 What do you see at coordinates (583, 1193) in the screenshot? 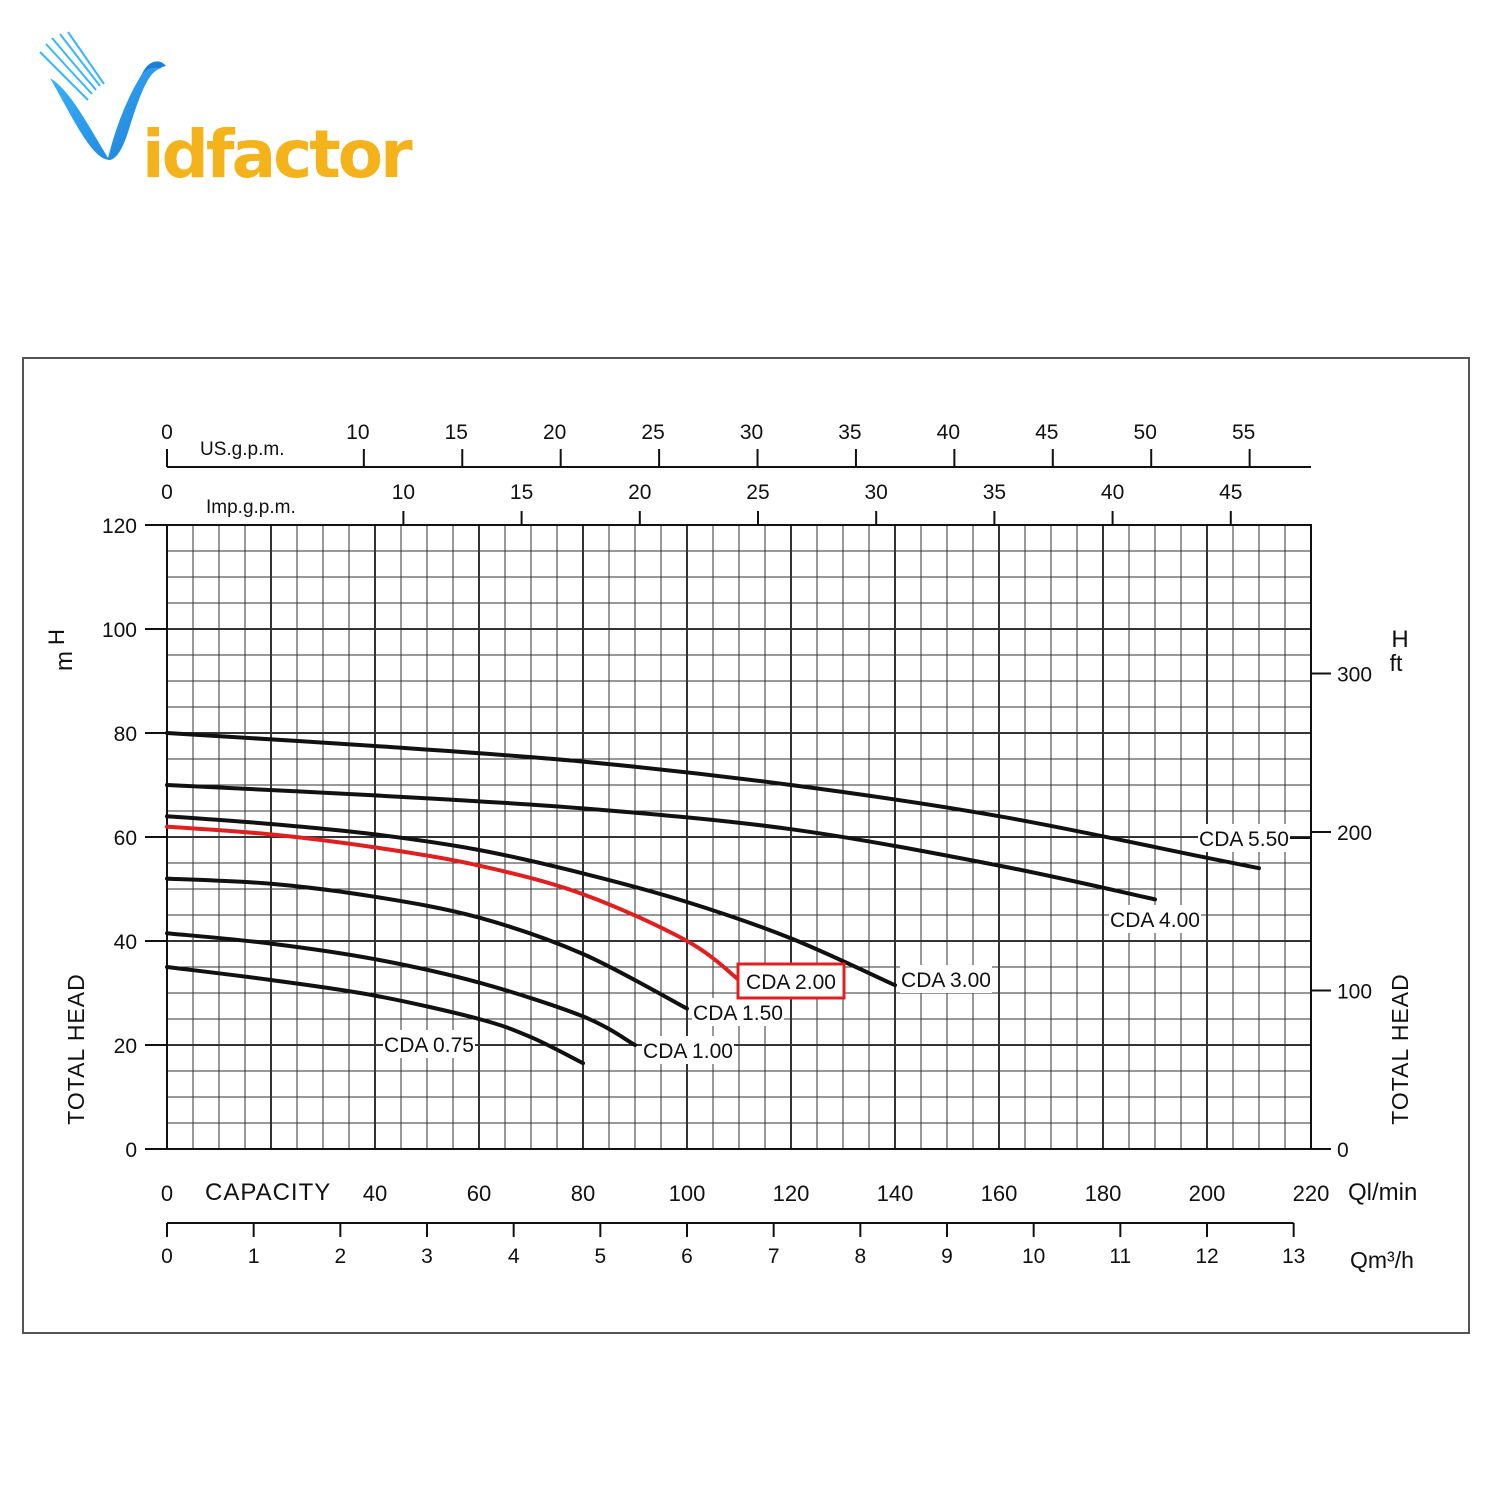
I see `x-tick-label: 80` at bounding box center [583, 1193].